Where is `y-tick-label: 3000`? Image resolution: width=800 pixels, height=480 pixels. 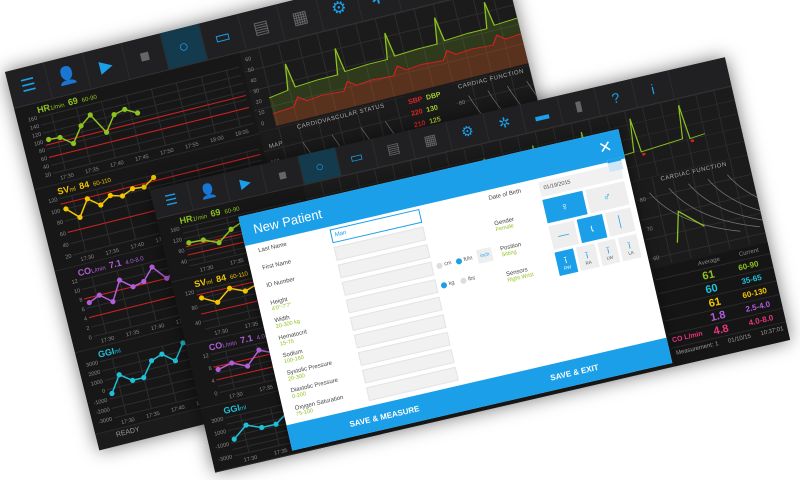
y-tick-label: 3000 is located at coordinates (217, 420).